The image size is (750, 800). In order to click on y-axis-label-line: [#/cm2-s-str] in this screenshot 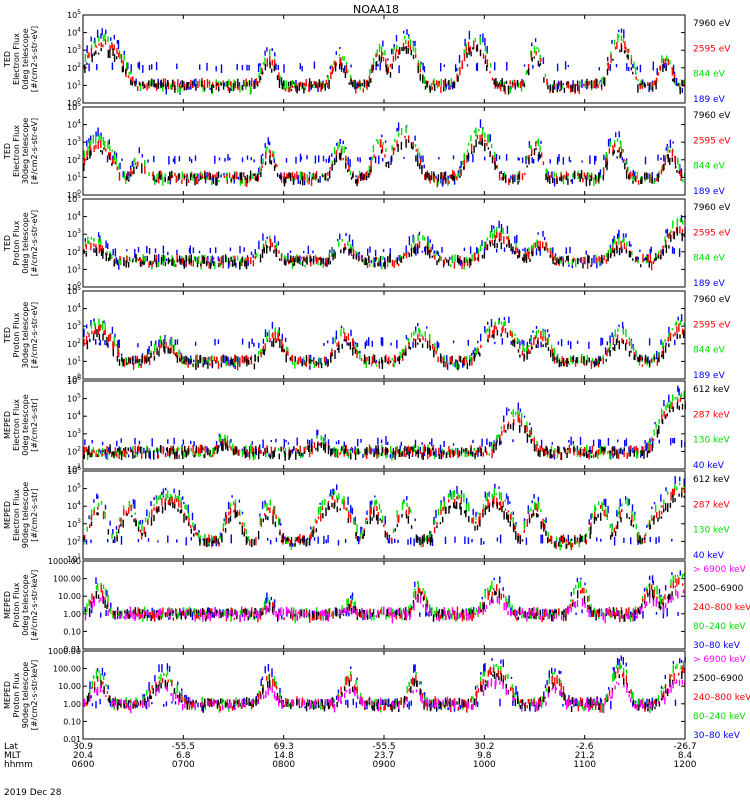, I will do `click(34, 424)`.